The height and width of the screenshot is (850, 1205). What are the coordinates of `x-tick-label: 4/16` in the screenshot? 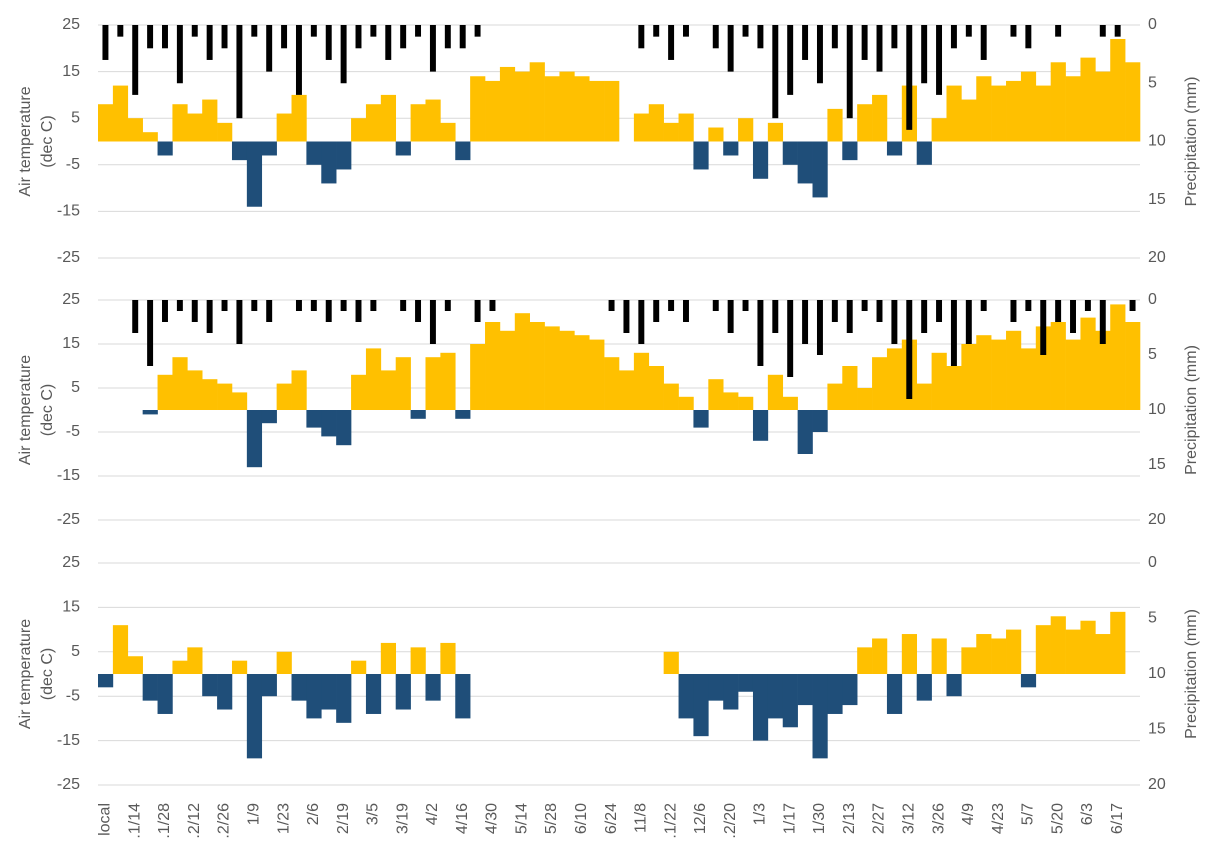 It's located at (462, 818).